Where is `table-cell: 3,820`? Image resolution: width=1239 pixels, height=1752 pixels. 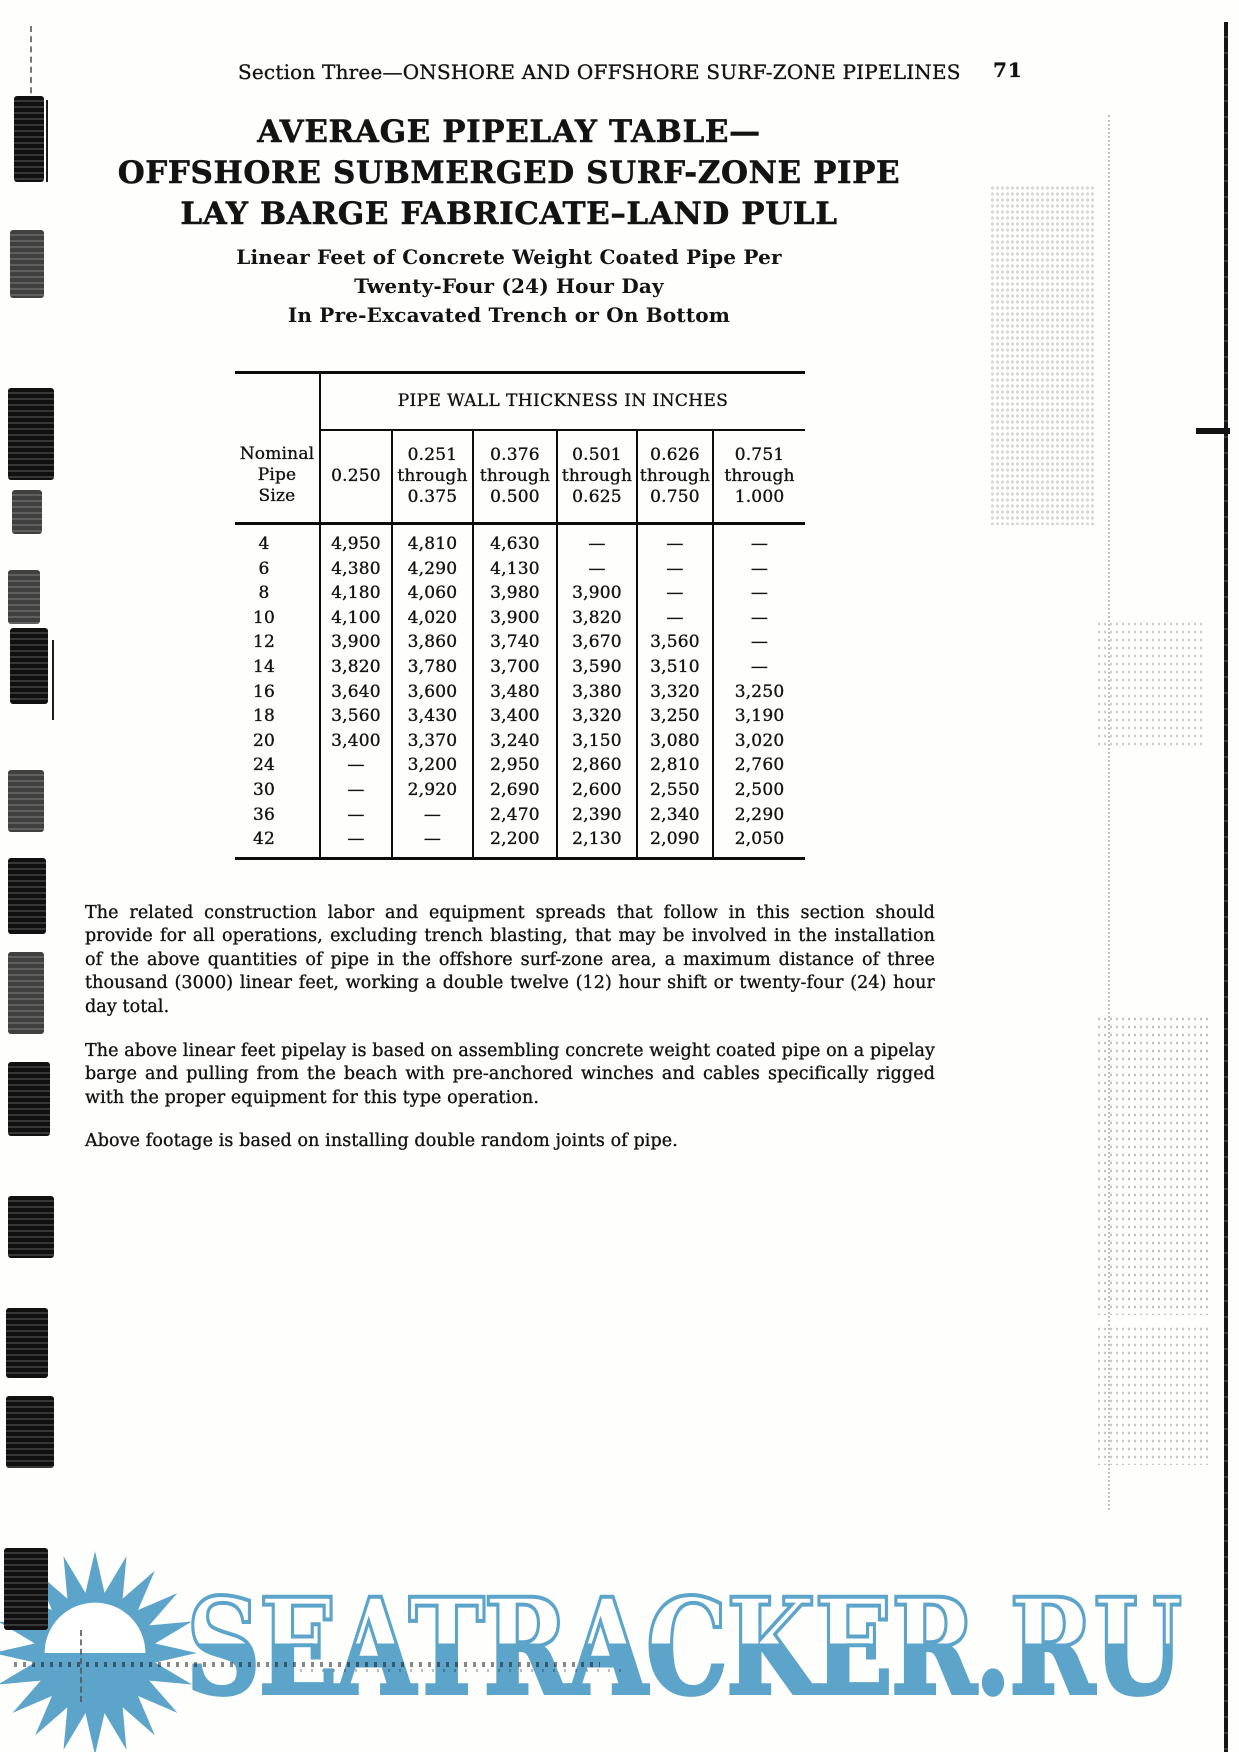
table-cell: 3,820 is located at coordinates (355, 667).